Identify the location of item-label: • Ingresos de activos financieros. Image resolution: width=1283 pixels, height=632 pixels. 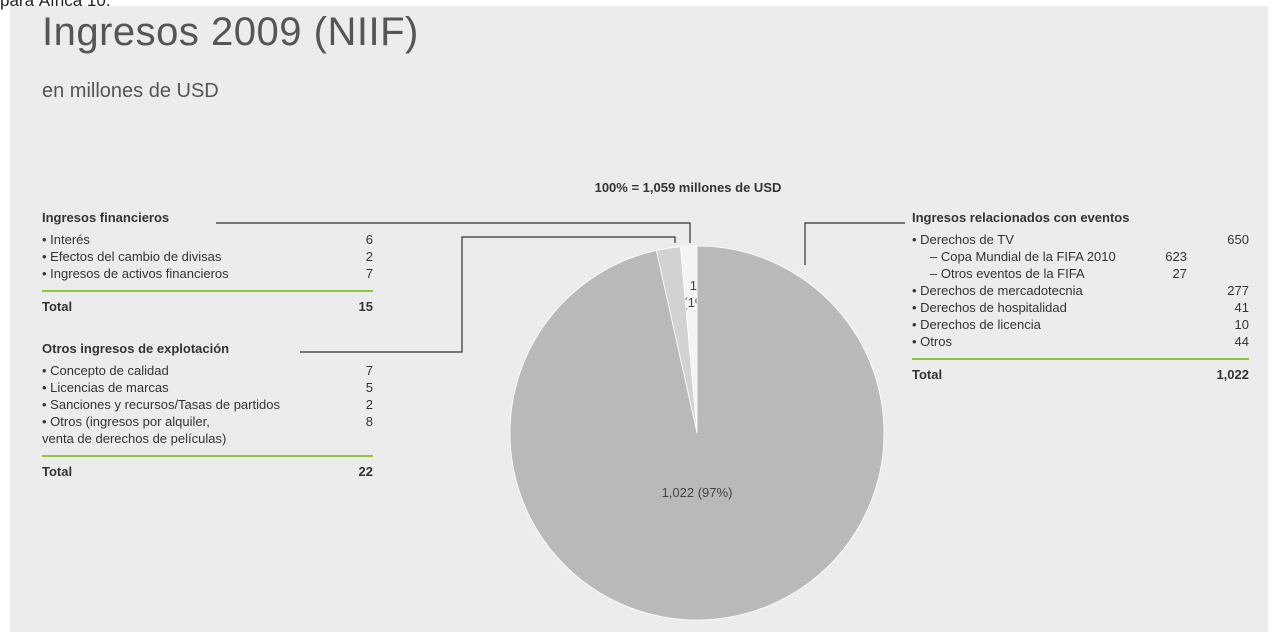
(135, 273).